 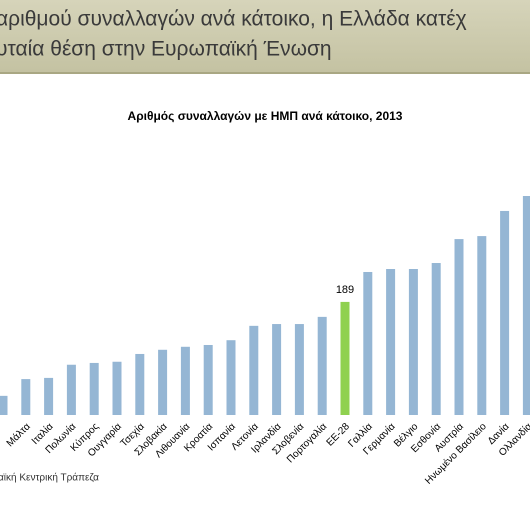 I want to click on header-band, so click(x=265, y=36).